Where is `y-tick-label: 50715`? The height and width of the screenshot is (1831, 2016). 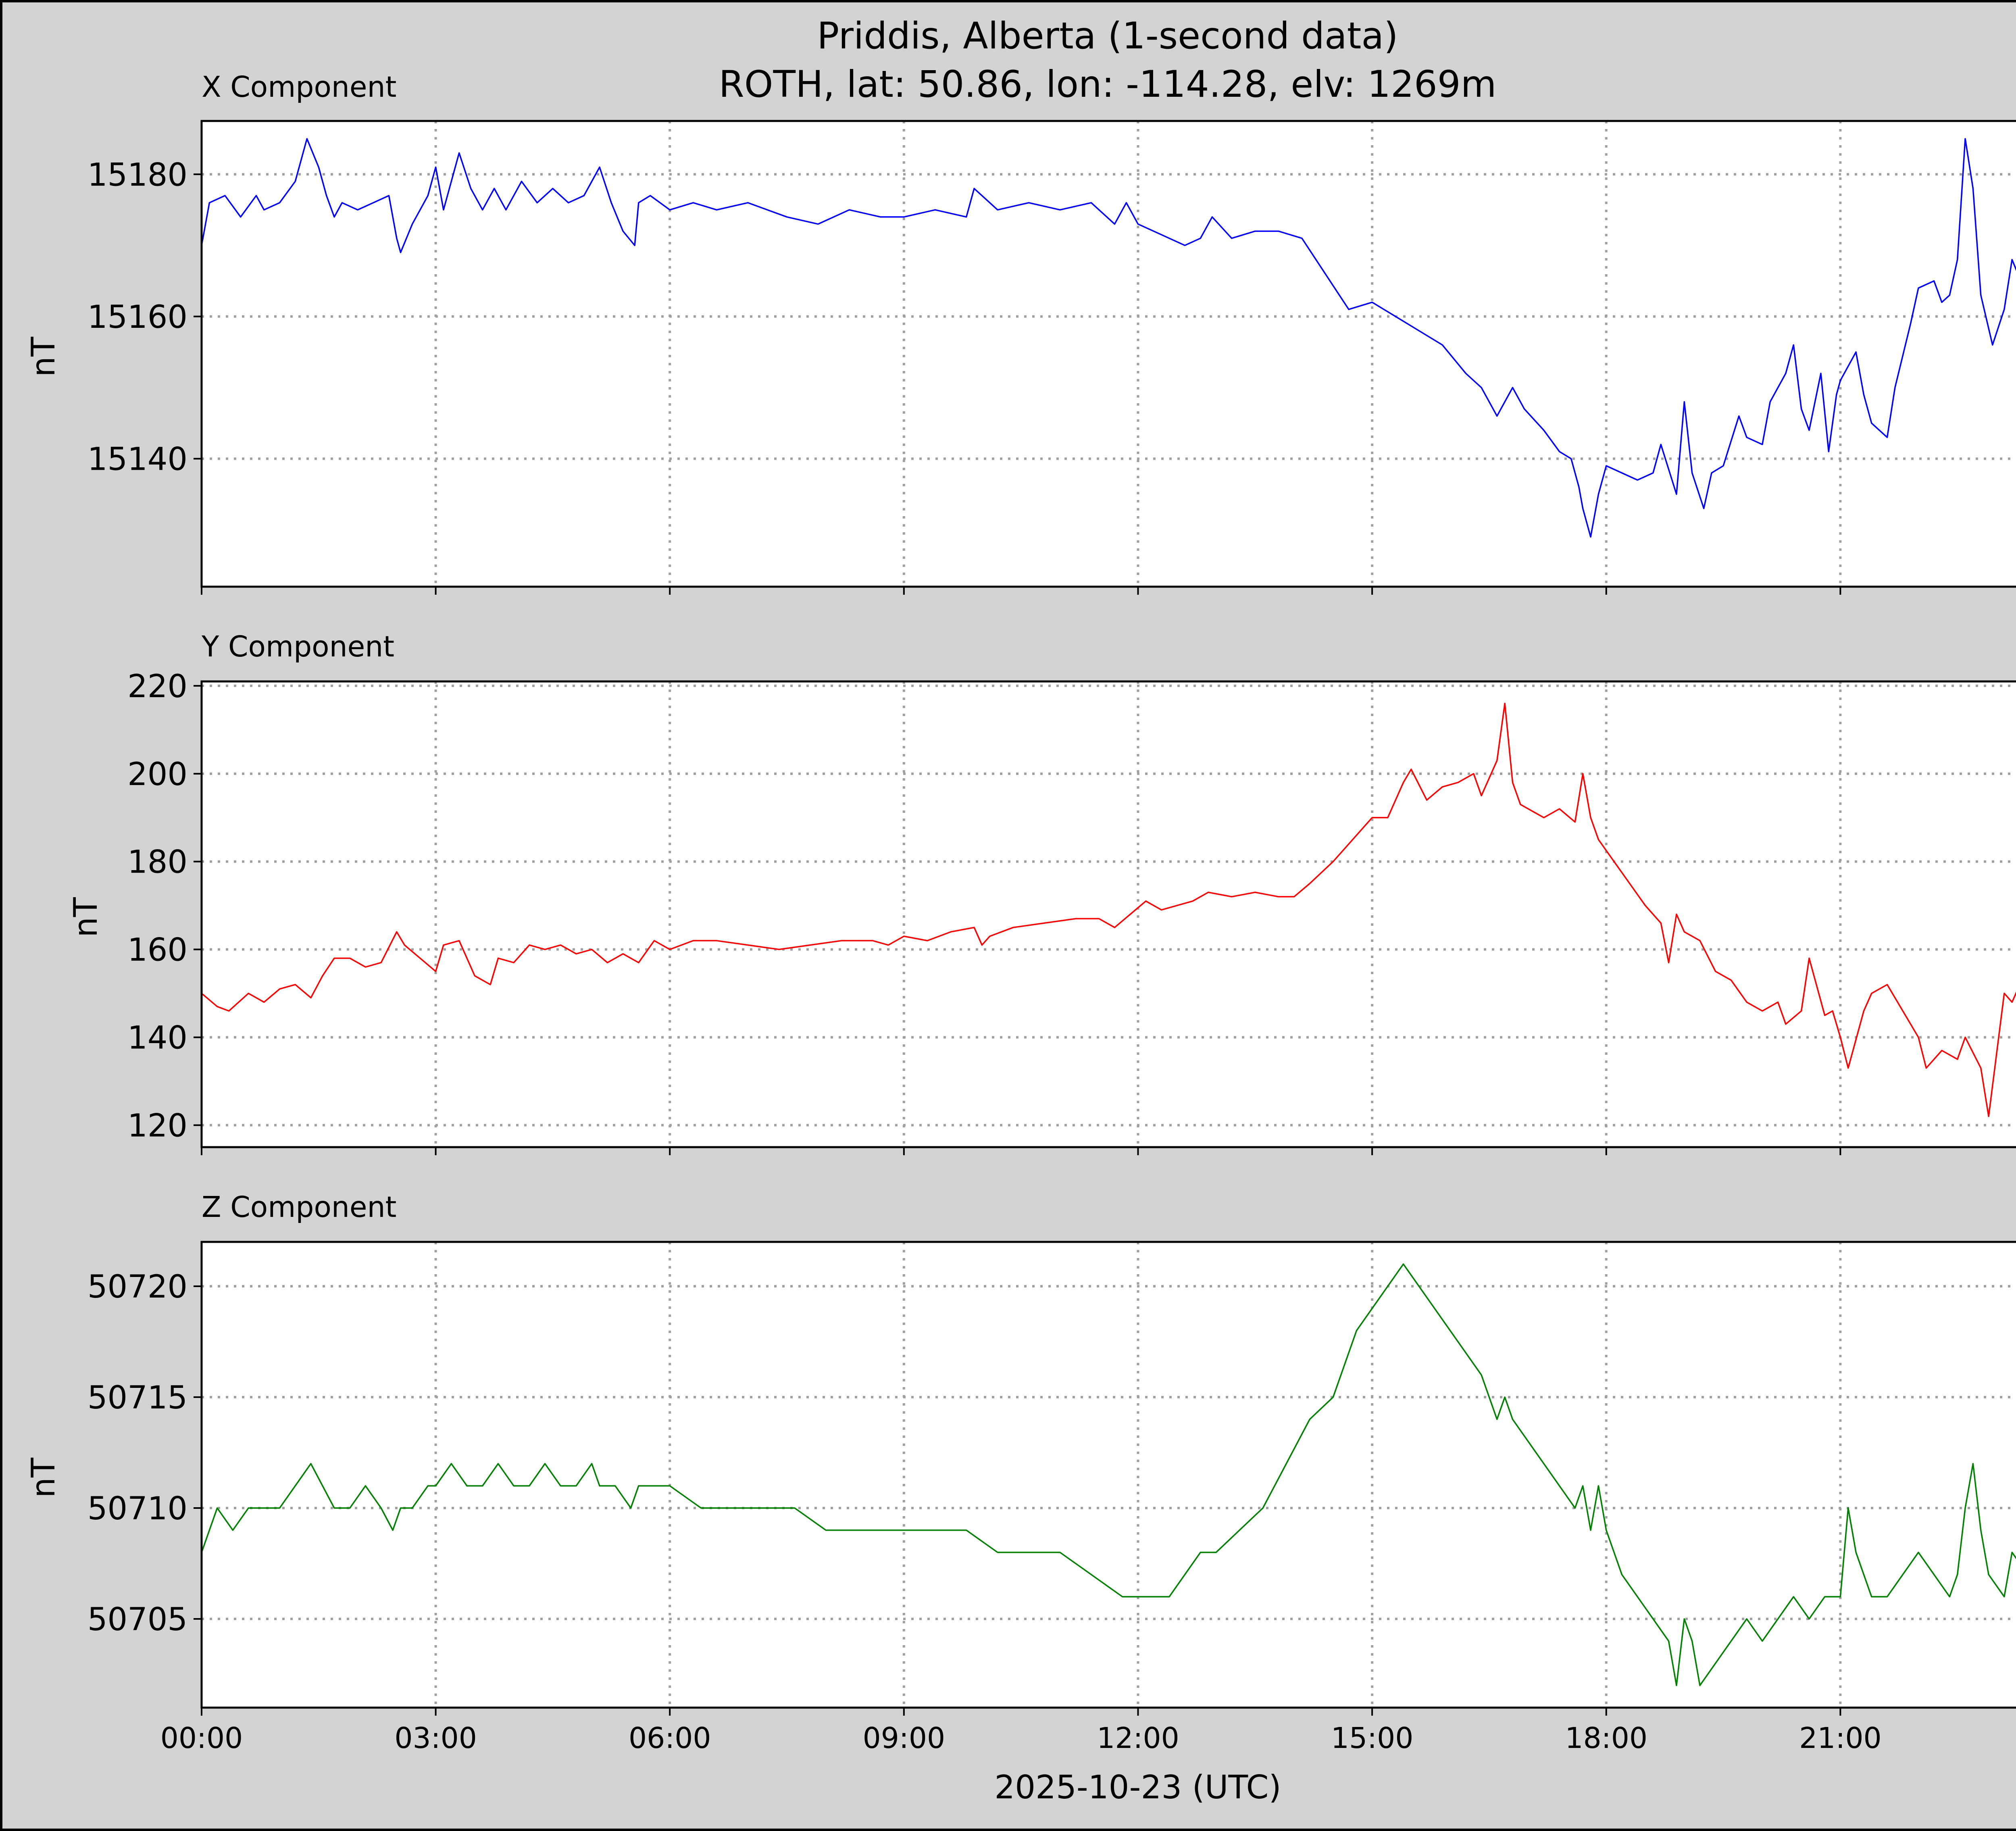 y-tick-label: 50715 is located at coordinates (137, 1398).